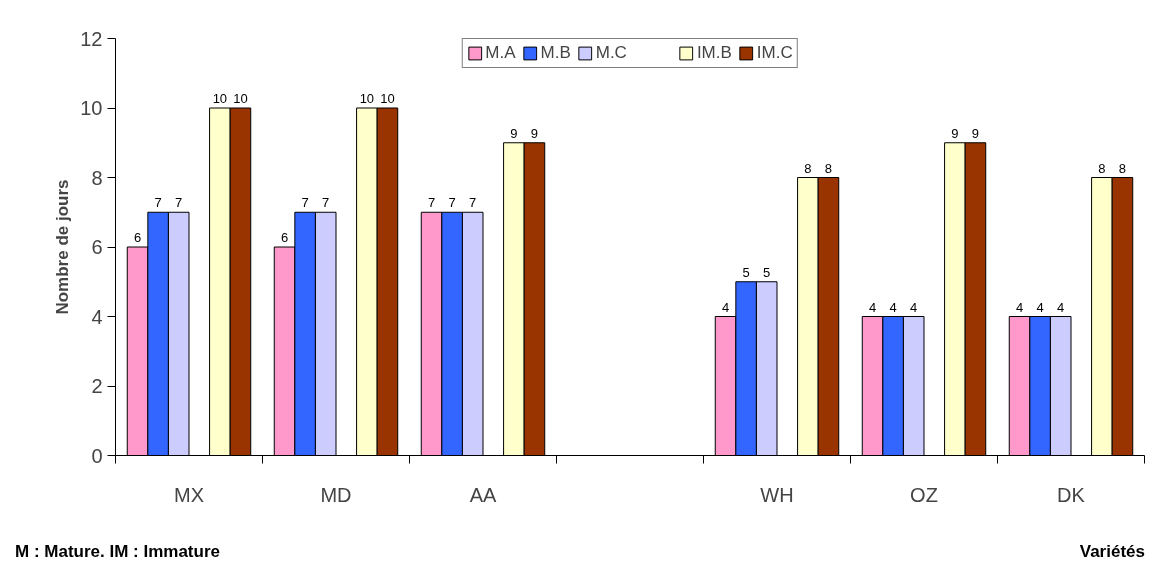 The image size is (1149, 585). Describe the element at coordinates (97, 316) in the screenshot. I see `y-tick-label: 4` at that location.